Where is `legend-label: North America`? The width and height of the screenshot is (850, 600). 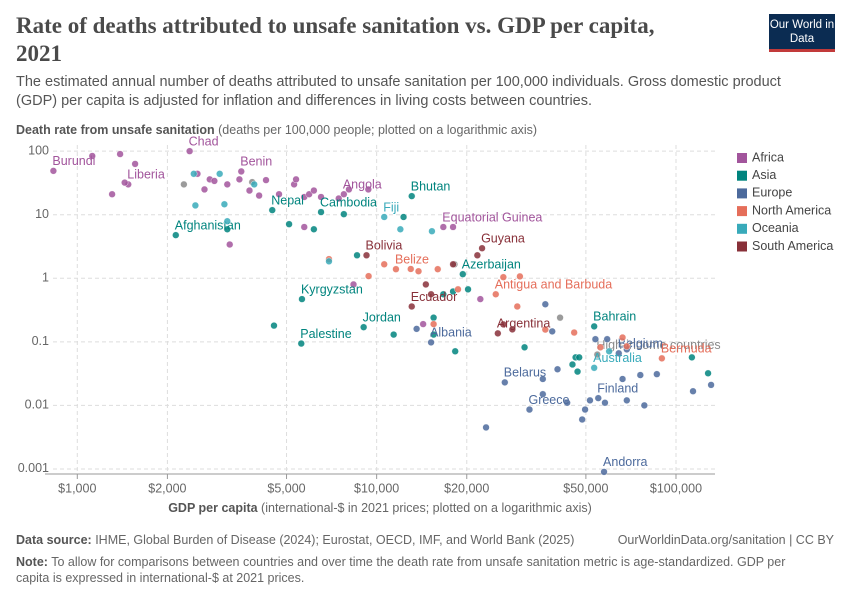
legend-label: North America is located at coordinates (791, 210).